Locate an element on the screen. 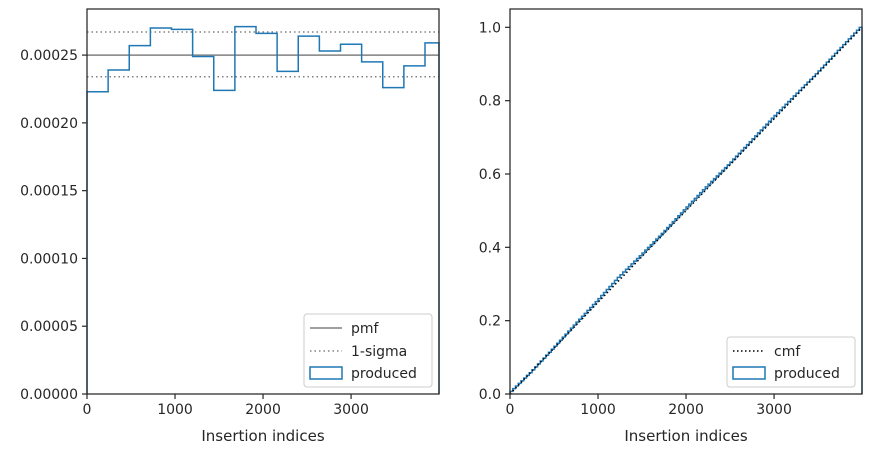 This screenshot has width=871, height=453. right-legend: cmf produced is located at coordinates (791, 362).